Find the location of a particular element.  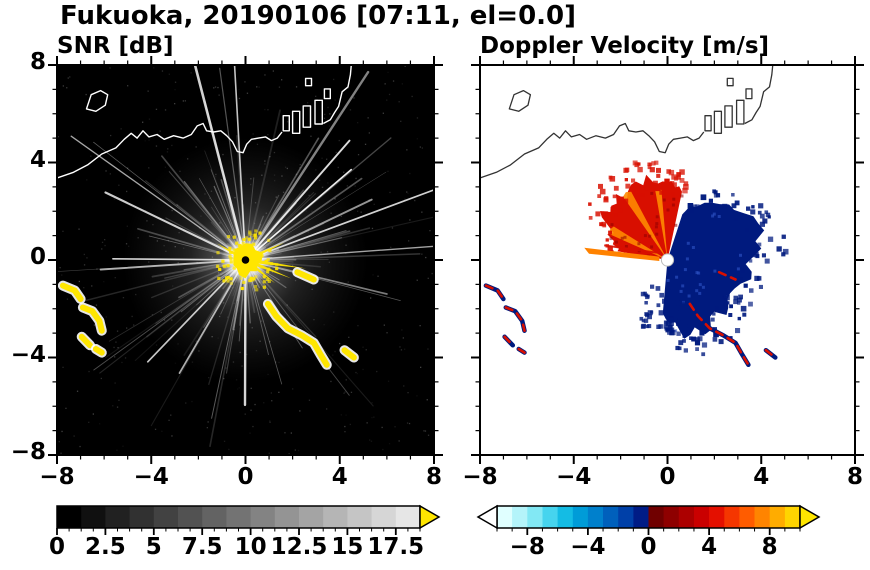

dop-x-tick-label: −8 is located at coordinates (480, 477).